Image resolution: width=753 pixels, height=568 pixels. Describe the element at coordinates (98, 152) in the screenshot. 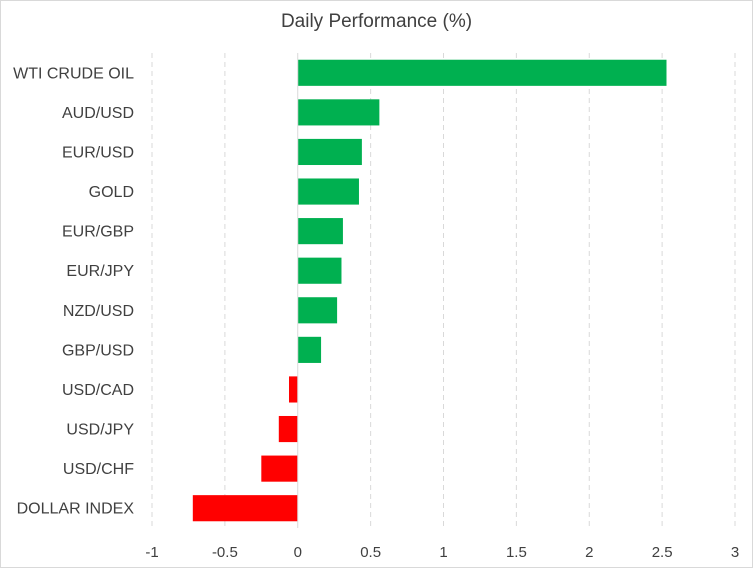

I see `category-label: EUR/USD` at that location.